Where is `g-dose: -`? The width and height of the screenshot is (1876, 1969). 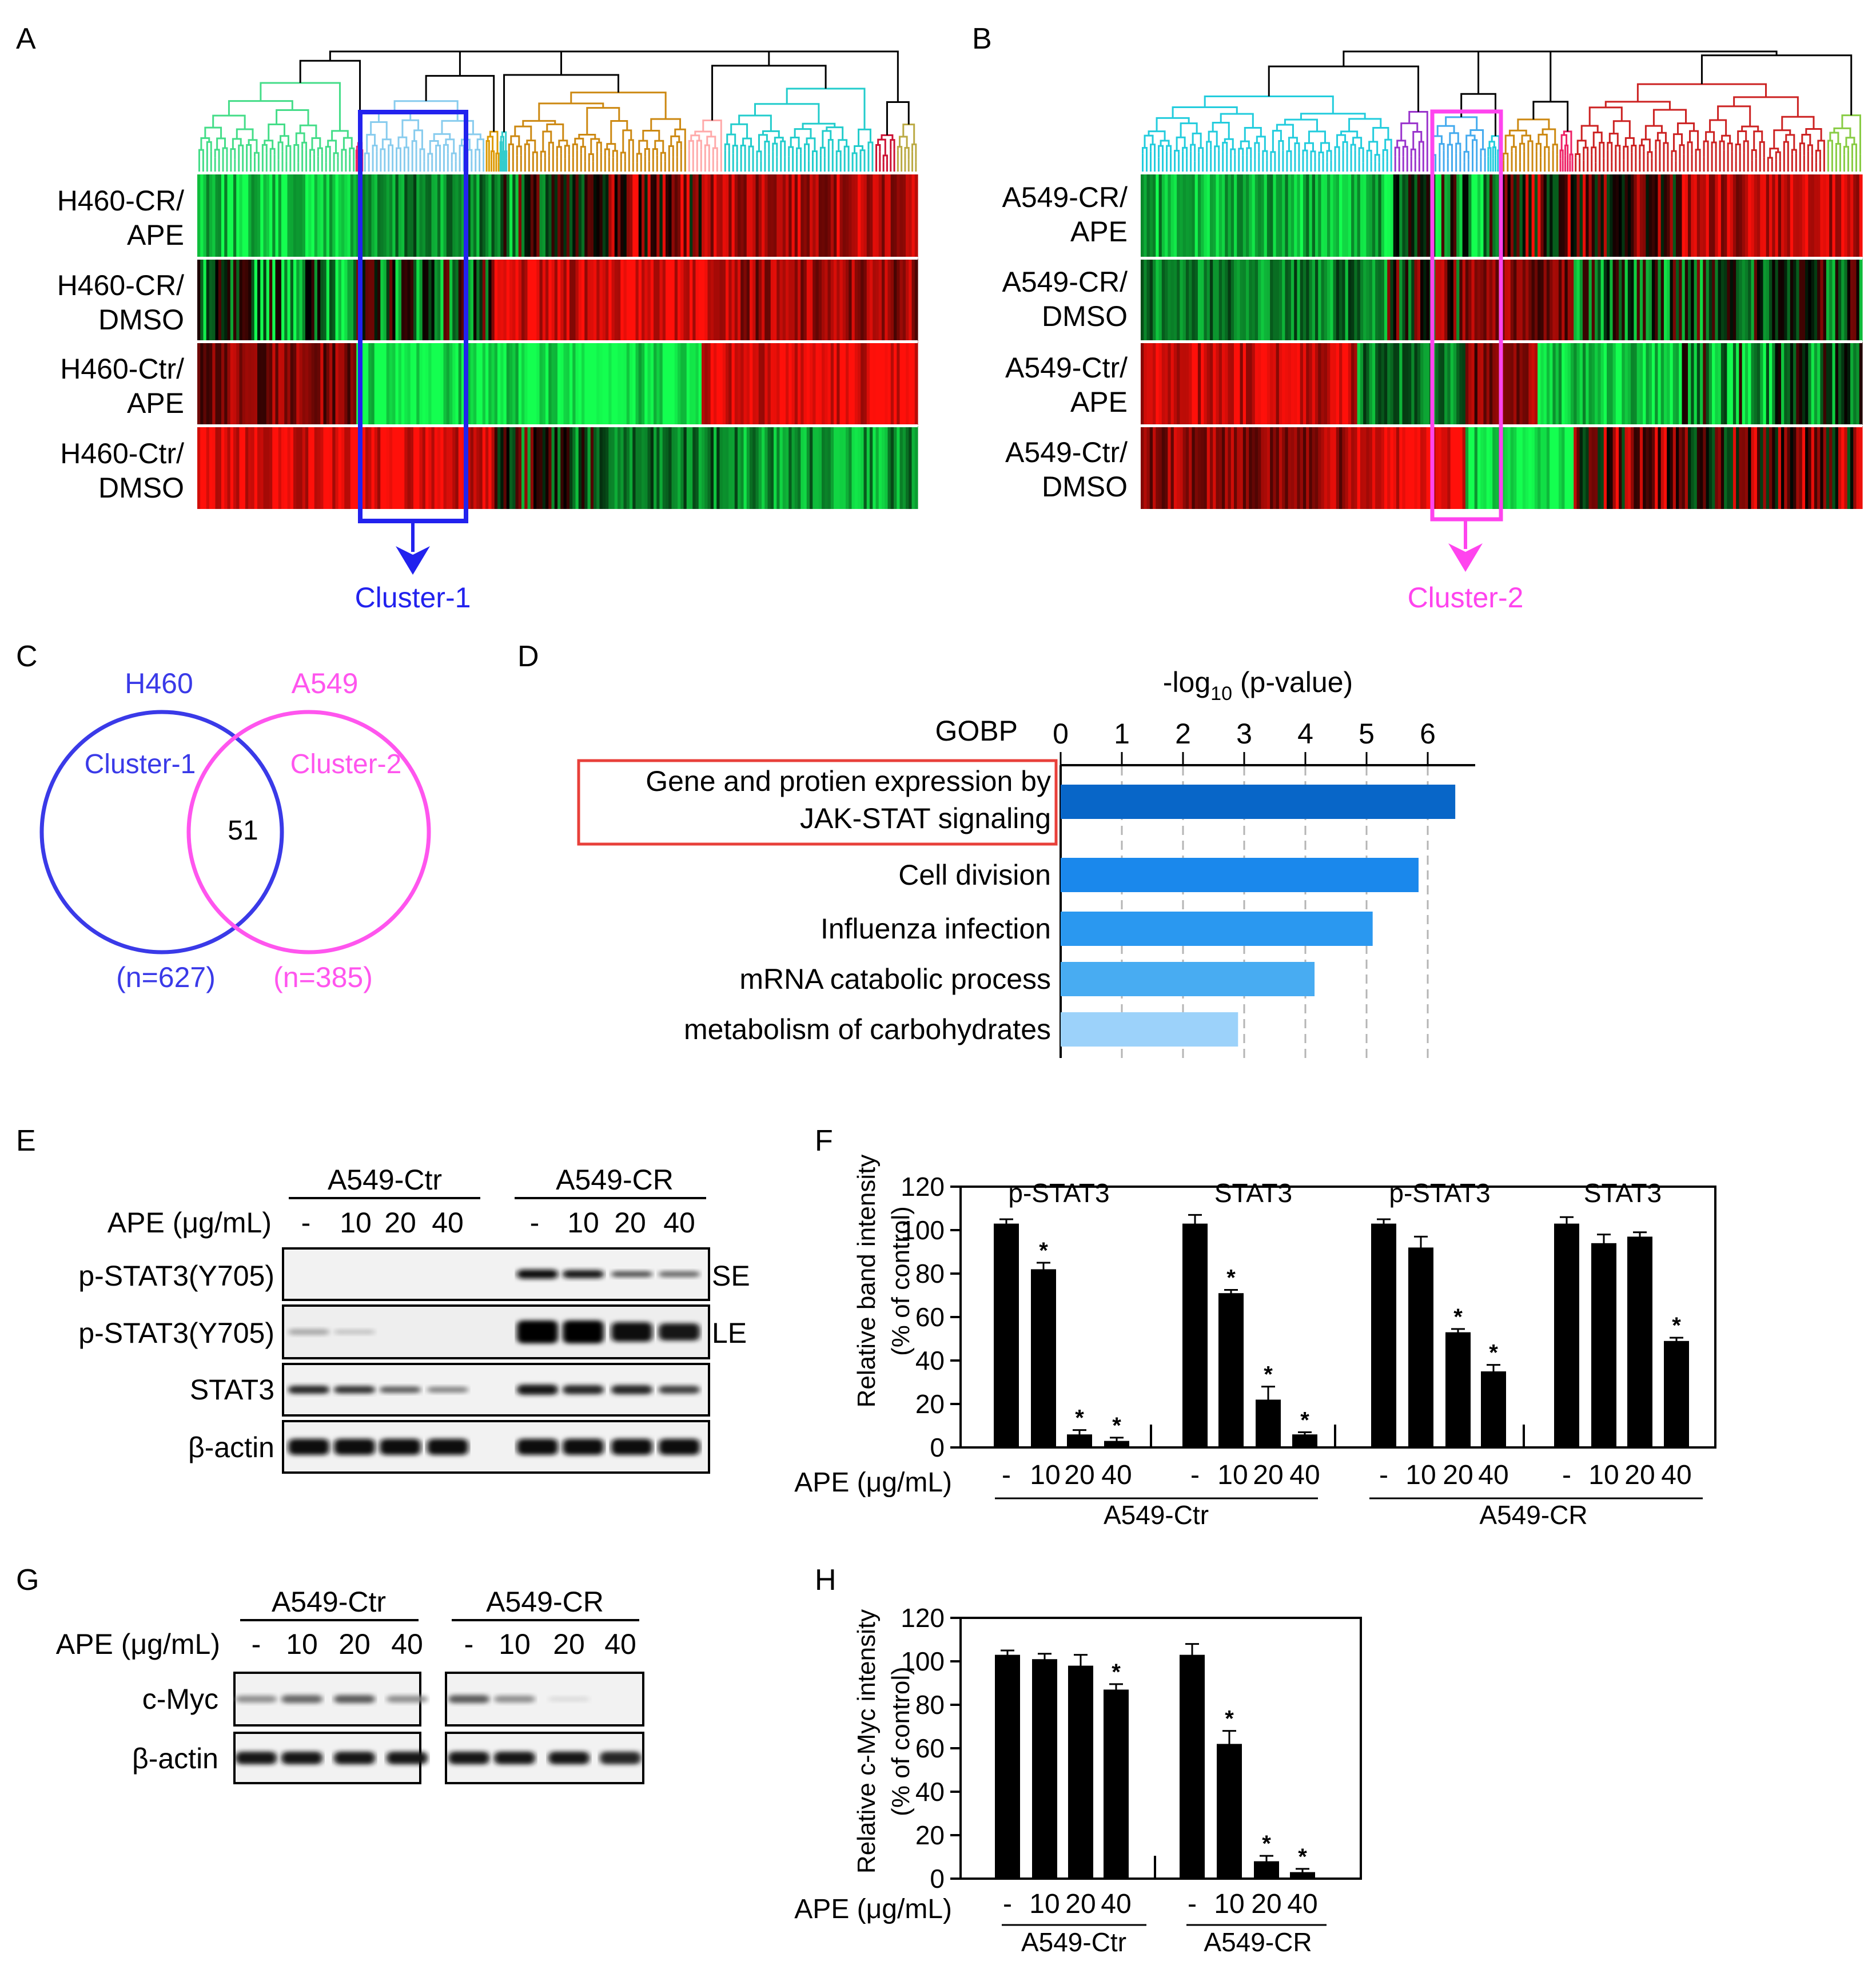
g-dose: - is located at coordinates (256, 1644).